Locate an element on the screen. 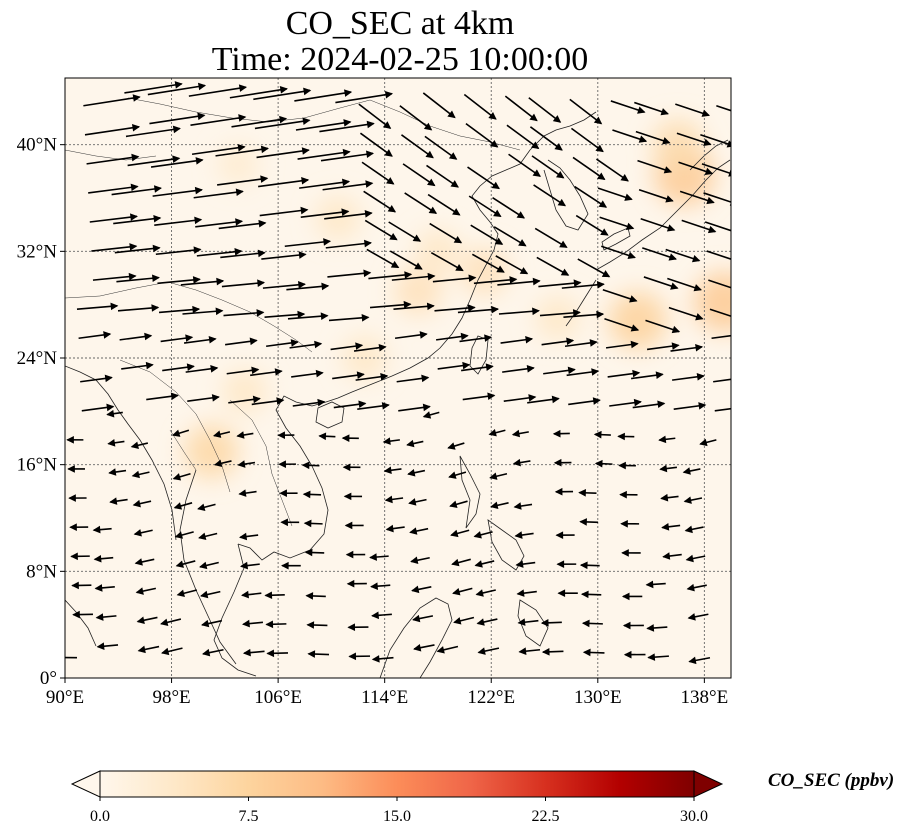  lat-tick-label-5: 40°N is located at coordinates (37, 145).